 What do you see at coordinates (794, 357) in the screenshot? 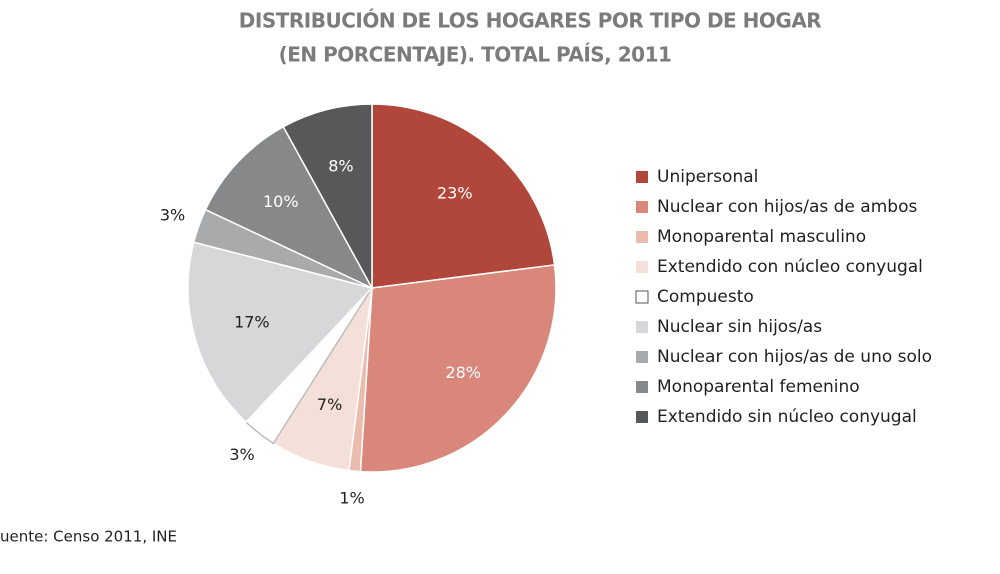
I see `legend-label: Nuclear con hijos/as de uno solo` at bounding box center [794, 357].